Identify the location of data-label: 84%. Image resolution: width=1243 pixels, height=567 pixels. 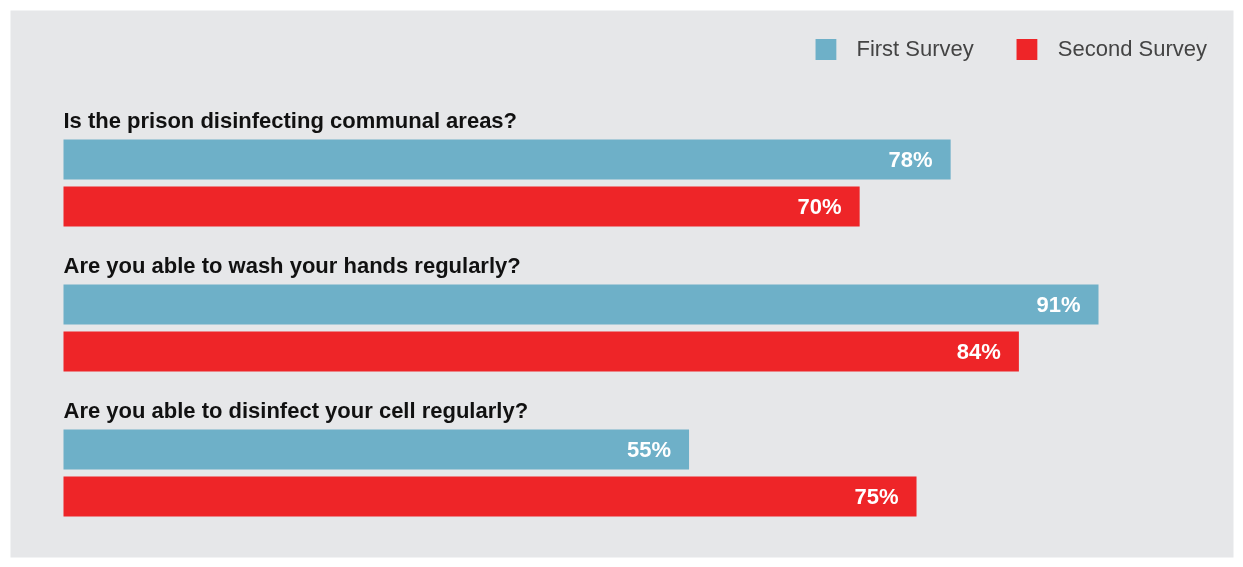
(978, 351).